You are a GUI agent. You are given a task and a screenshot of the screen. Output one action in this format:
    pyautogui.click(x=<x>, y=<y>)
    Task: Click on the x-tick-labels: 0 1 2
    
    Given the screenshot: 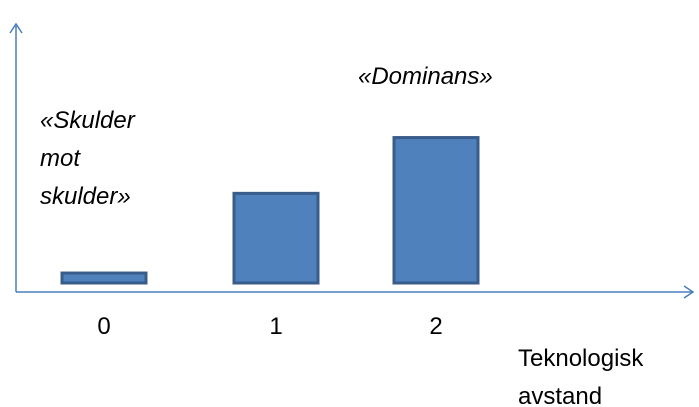 What is the action you would take?
    pyautogui.click(x=269, y=326)
    